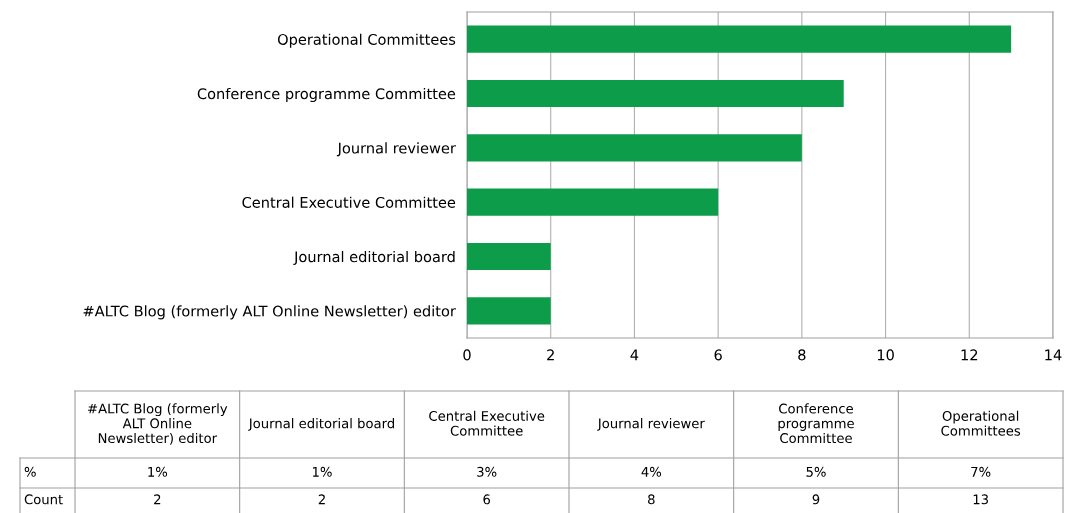  Describe the element at coordinates (651, 499) in the screenshot. I see `text: 8` at that location.